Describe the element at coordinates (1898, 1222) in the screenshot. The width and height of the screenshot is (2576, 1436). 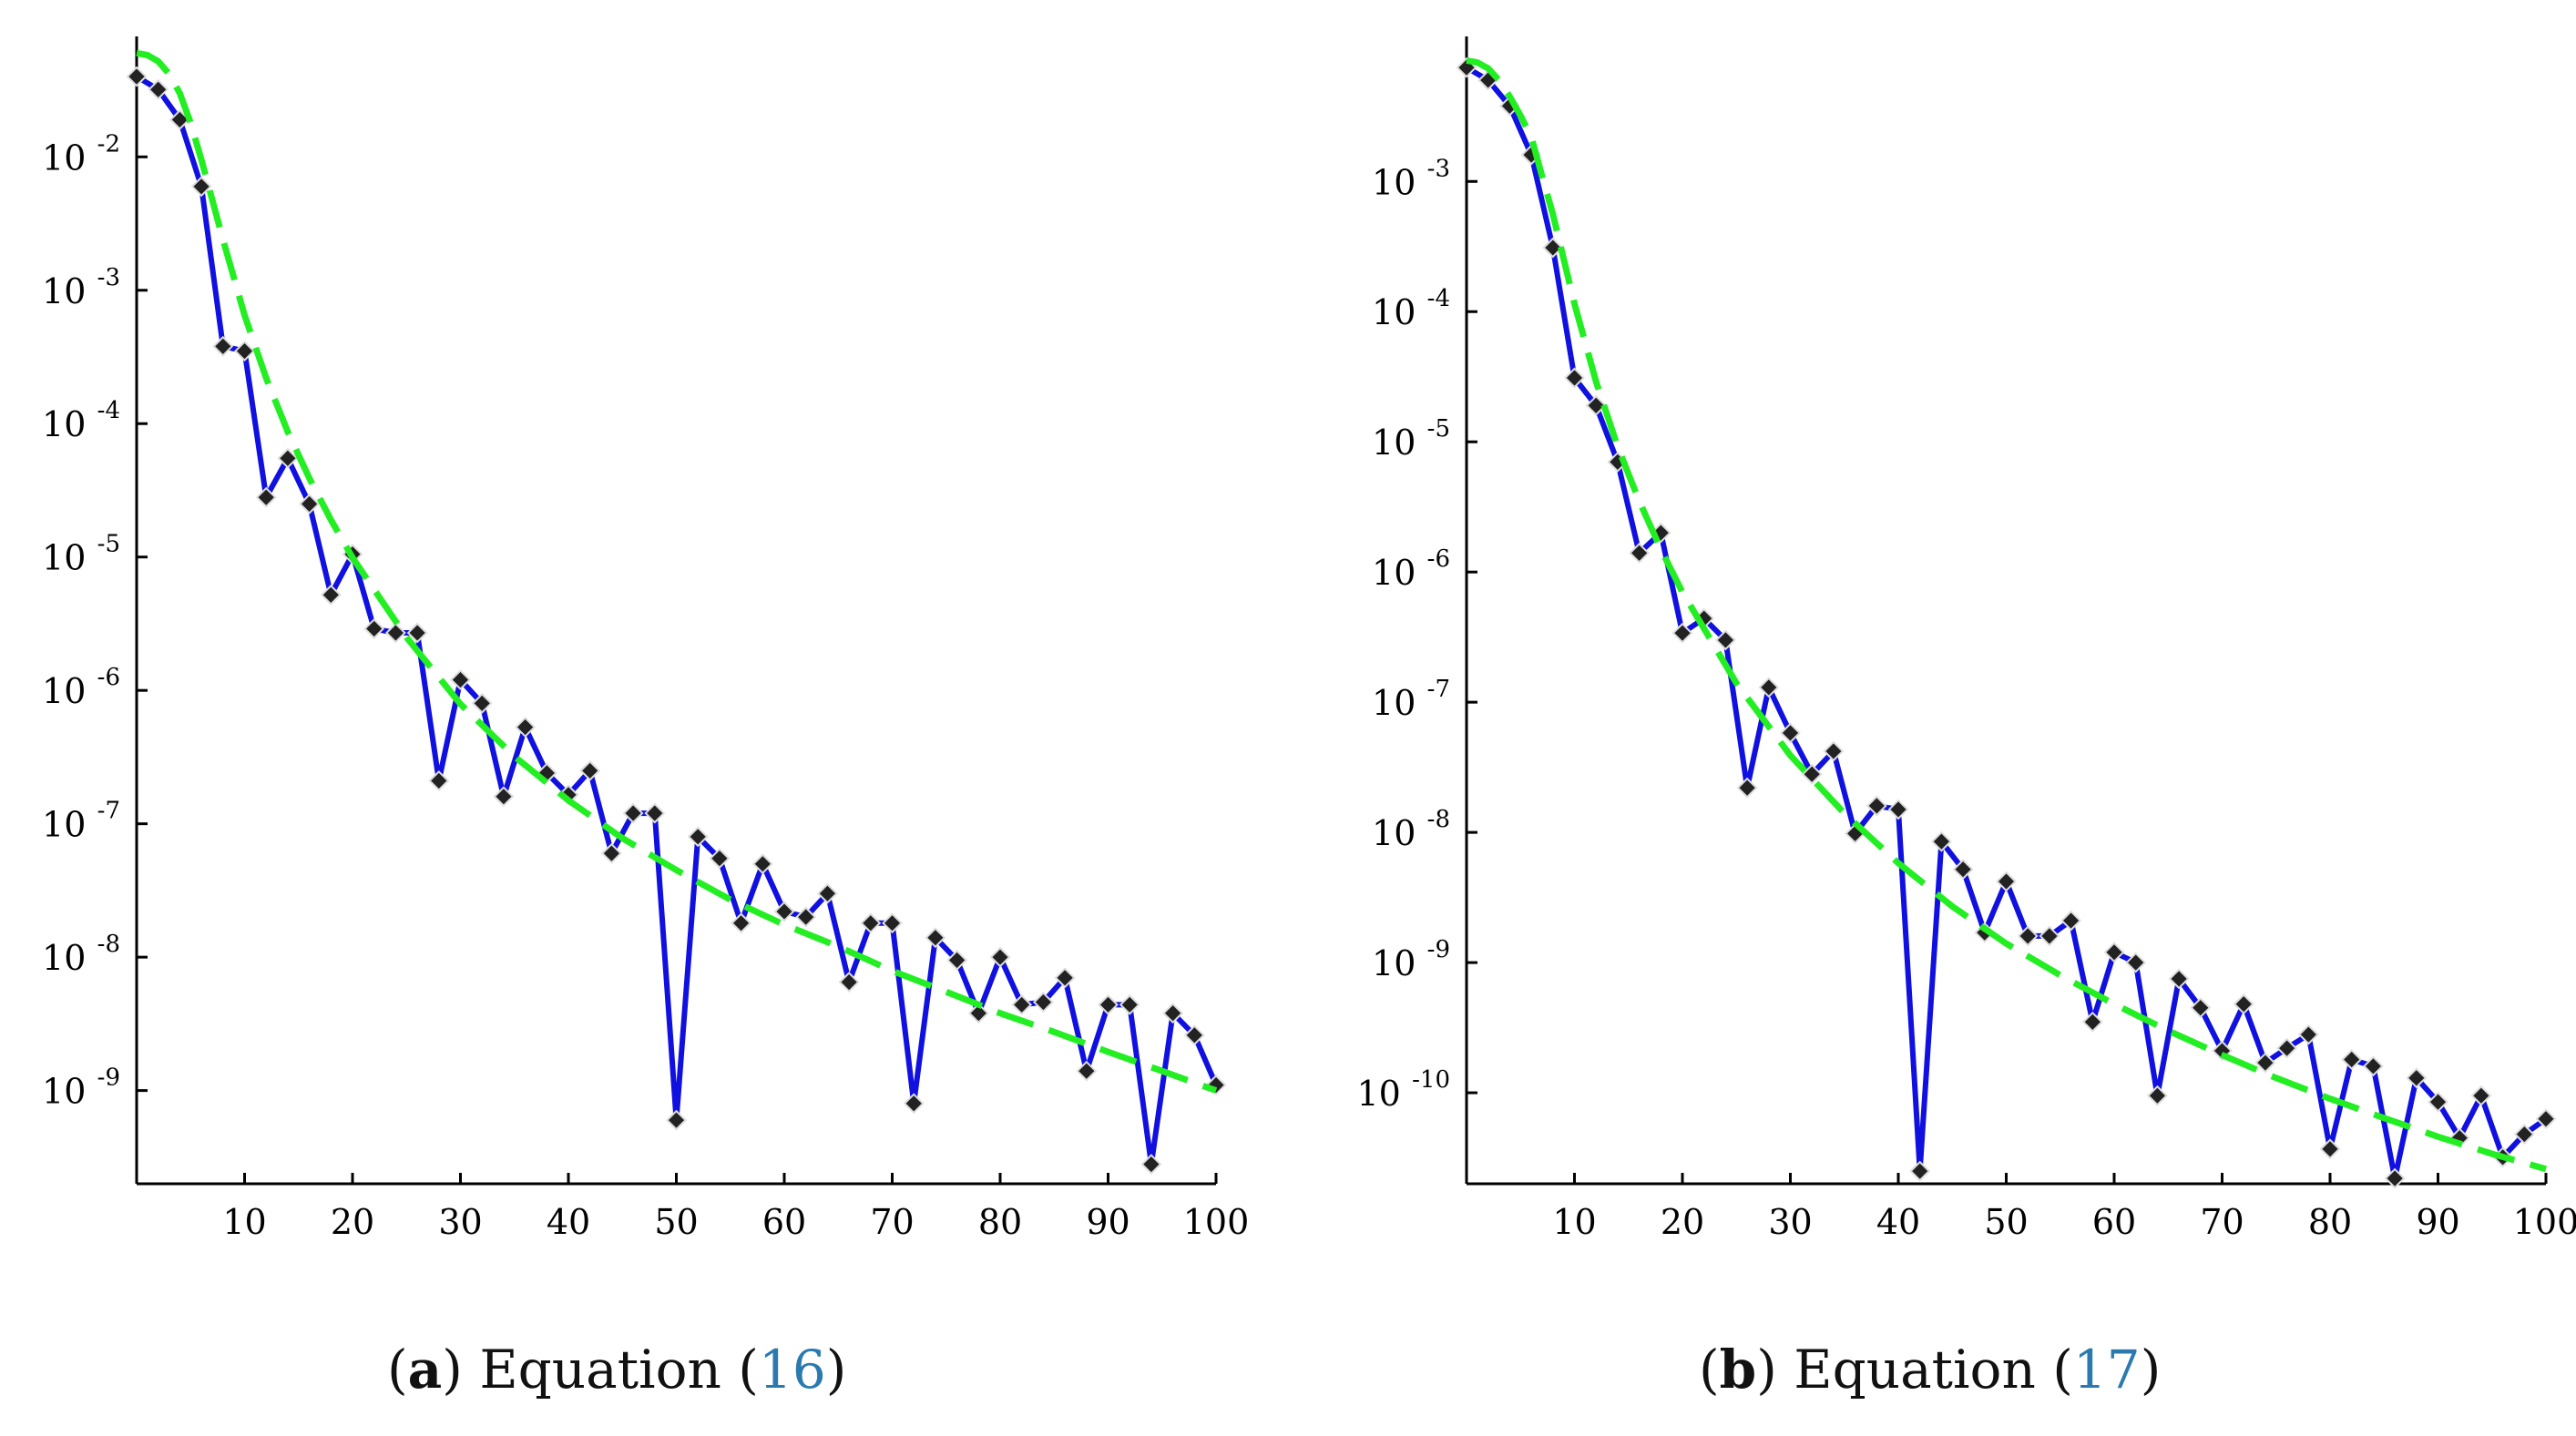
I see `chart-b-x-tick-label: 40` at that location.